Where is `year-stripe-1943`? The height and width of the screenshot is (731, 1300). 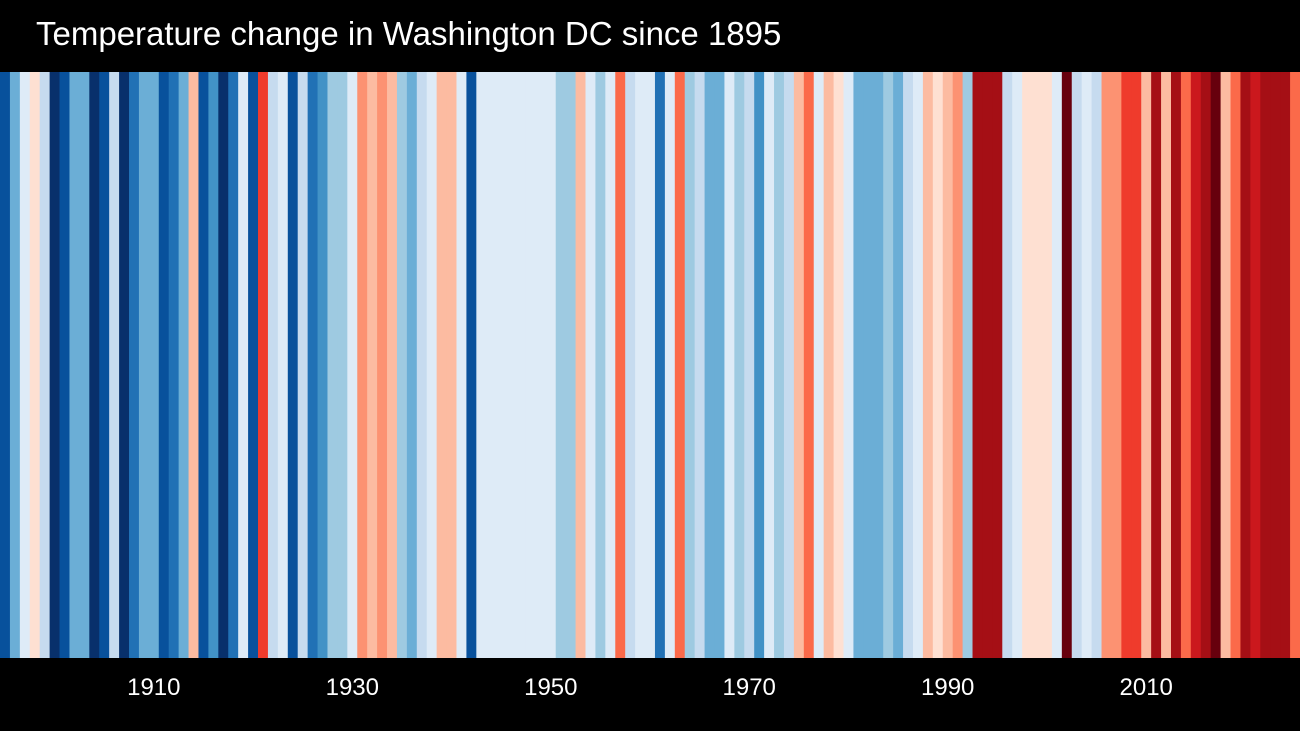 year-stripe-1943 is located at coordinates (481, 365).